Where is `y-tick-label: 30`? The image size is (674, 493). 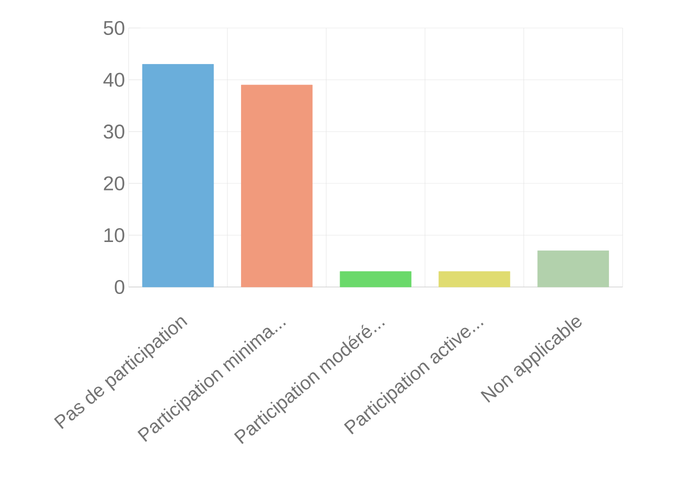
y-tick-label: 30 is located at coordinates (114, 131).